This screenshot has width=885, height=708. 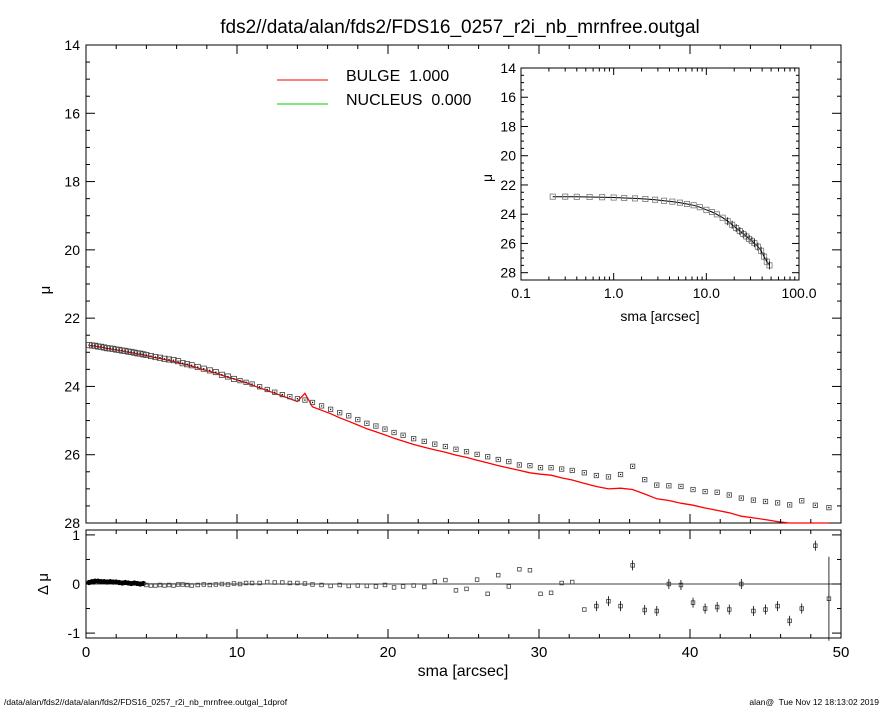 What do you see at coordinates (72, 45) in the screenshot?
I see `main-ytick-label: 14` at bounding box center [72, 45].